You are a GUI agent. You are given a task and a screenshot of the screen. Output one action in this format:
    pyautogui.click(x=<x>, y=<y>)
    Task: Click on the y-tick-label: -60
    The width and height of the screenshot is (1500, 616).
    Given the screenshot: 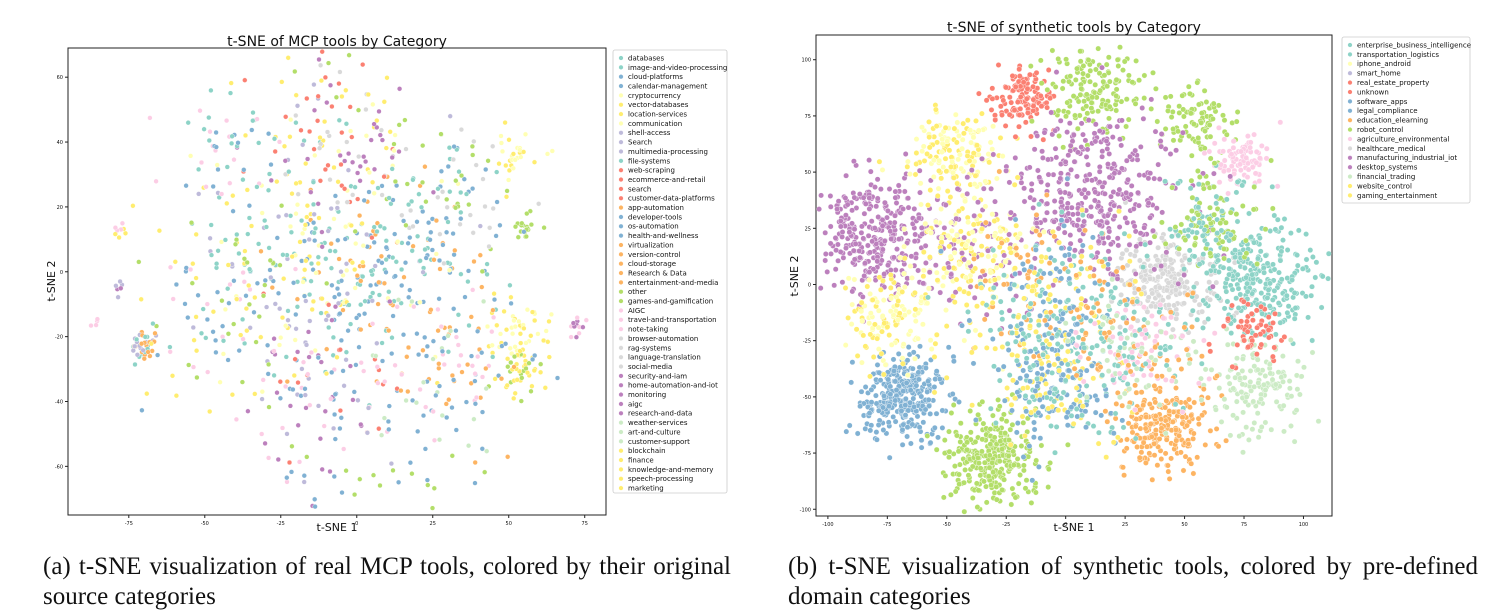 What is the action you would take?
    pyautogui.click(x=59, y=467)
    